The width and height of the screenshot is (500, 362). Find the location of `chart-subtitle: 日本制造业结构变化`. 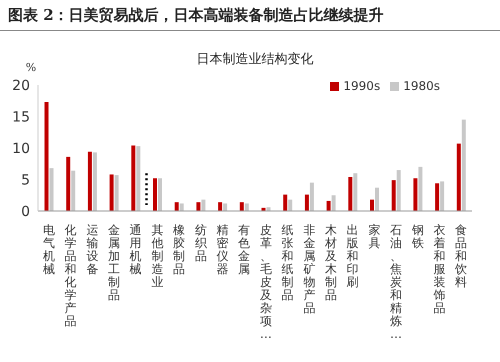

chart-subtitle: 日本制造业结构变化 is located at coordinates (255, 59).